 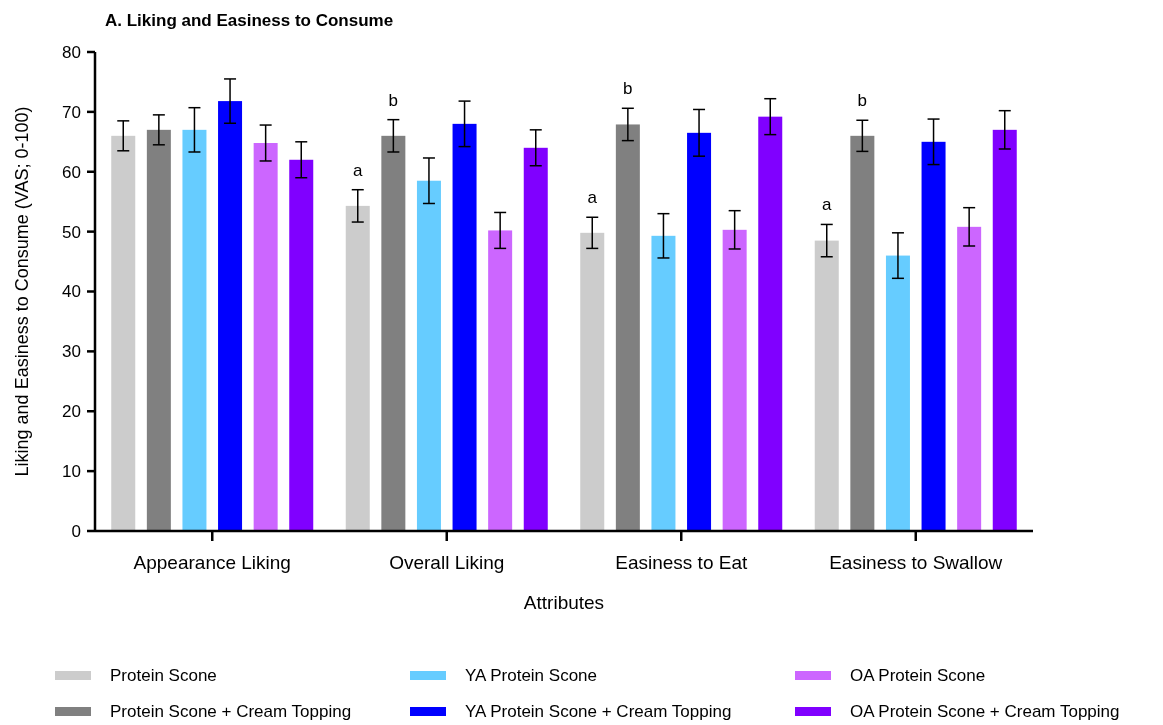 What do you see at coordinates (71, 232) in the screenshot?
I see `y-tick-label: 50` at bounding box center [71, 232].